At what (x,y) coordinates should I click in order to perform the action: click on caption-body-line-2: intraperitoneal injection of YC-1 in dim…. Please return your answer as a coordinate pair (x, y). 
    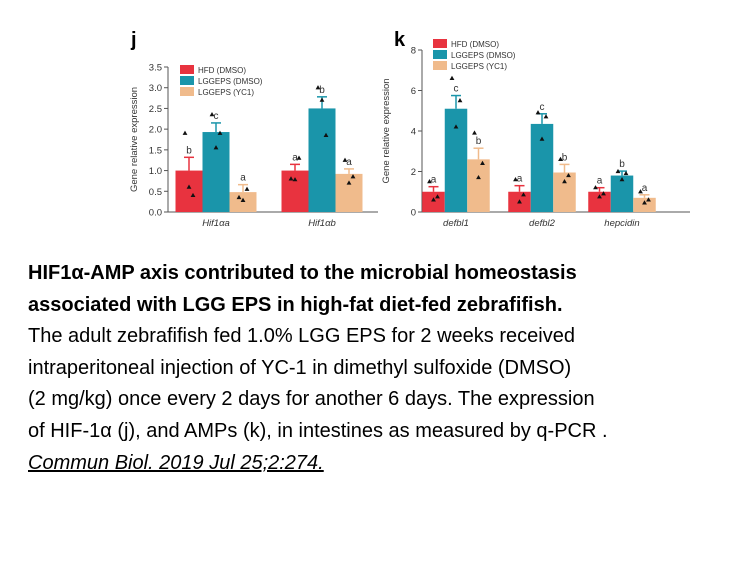
    Looking at the image, I should click on (300, 367).